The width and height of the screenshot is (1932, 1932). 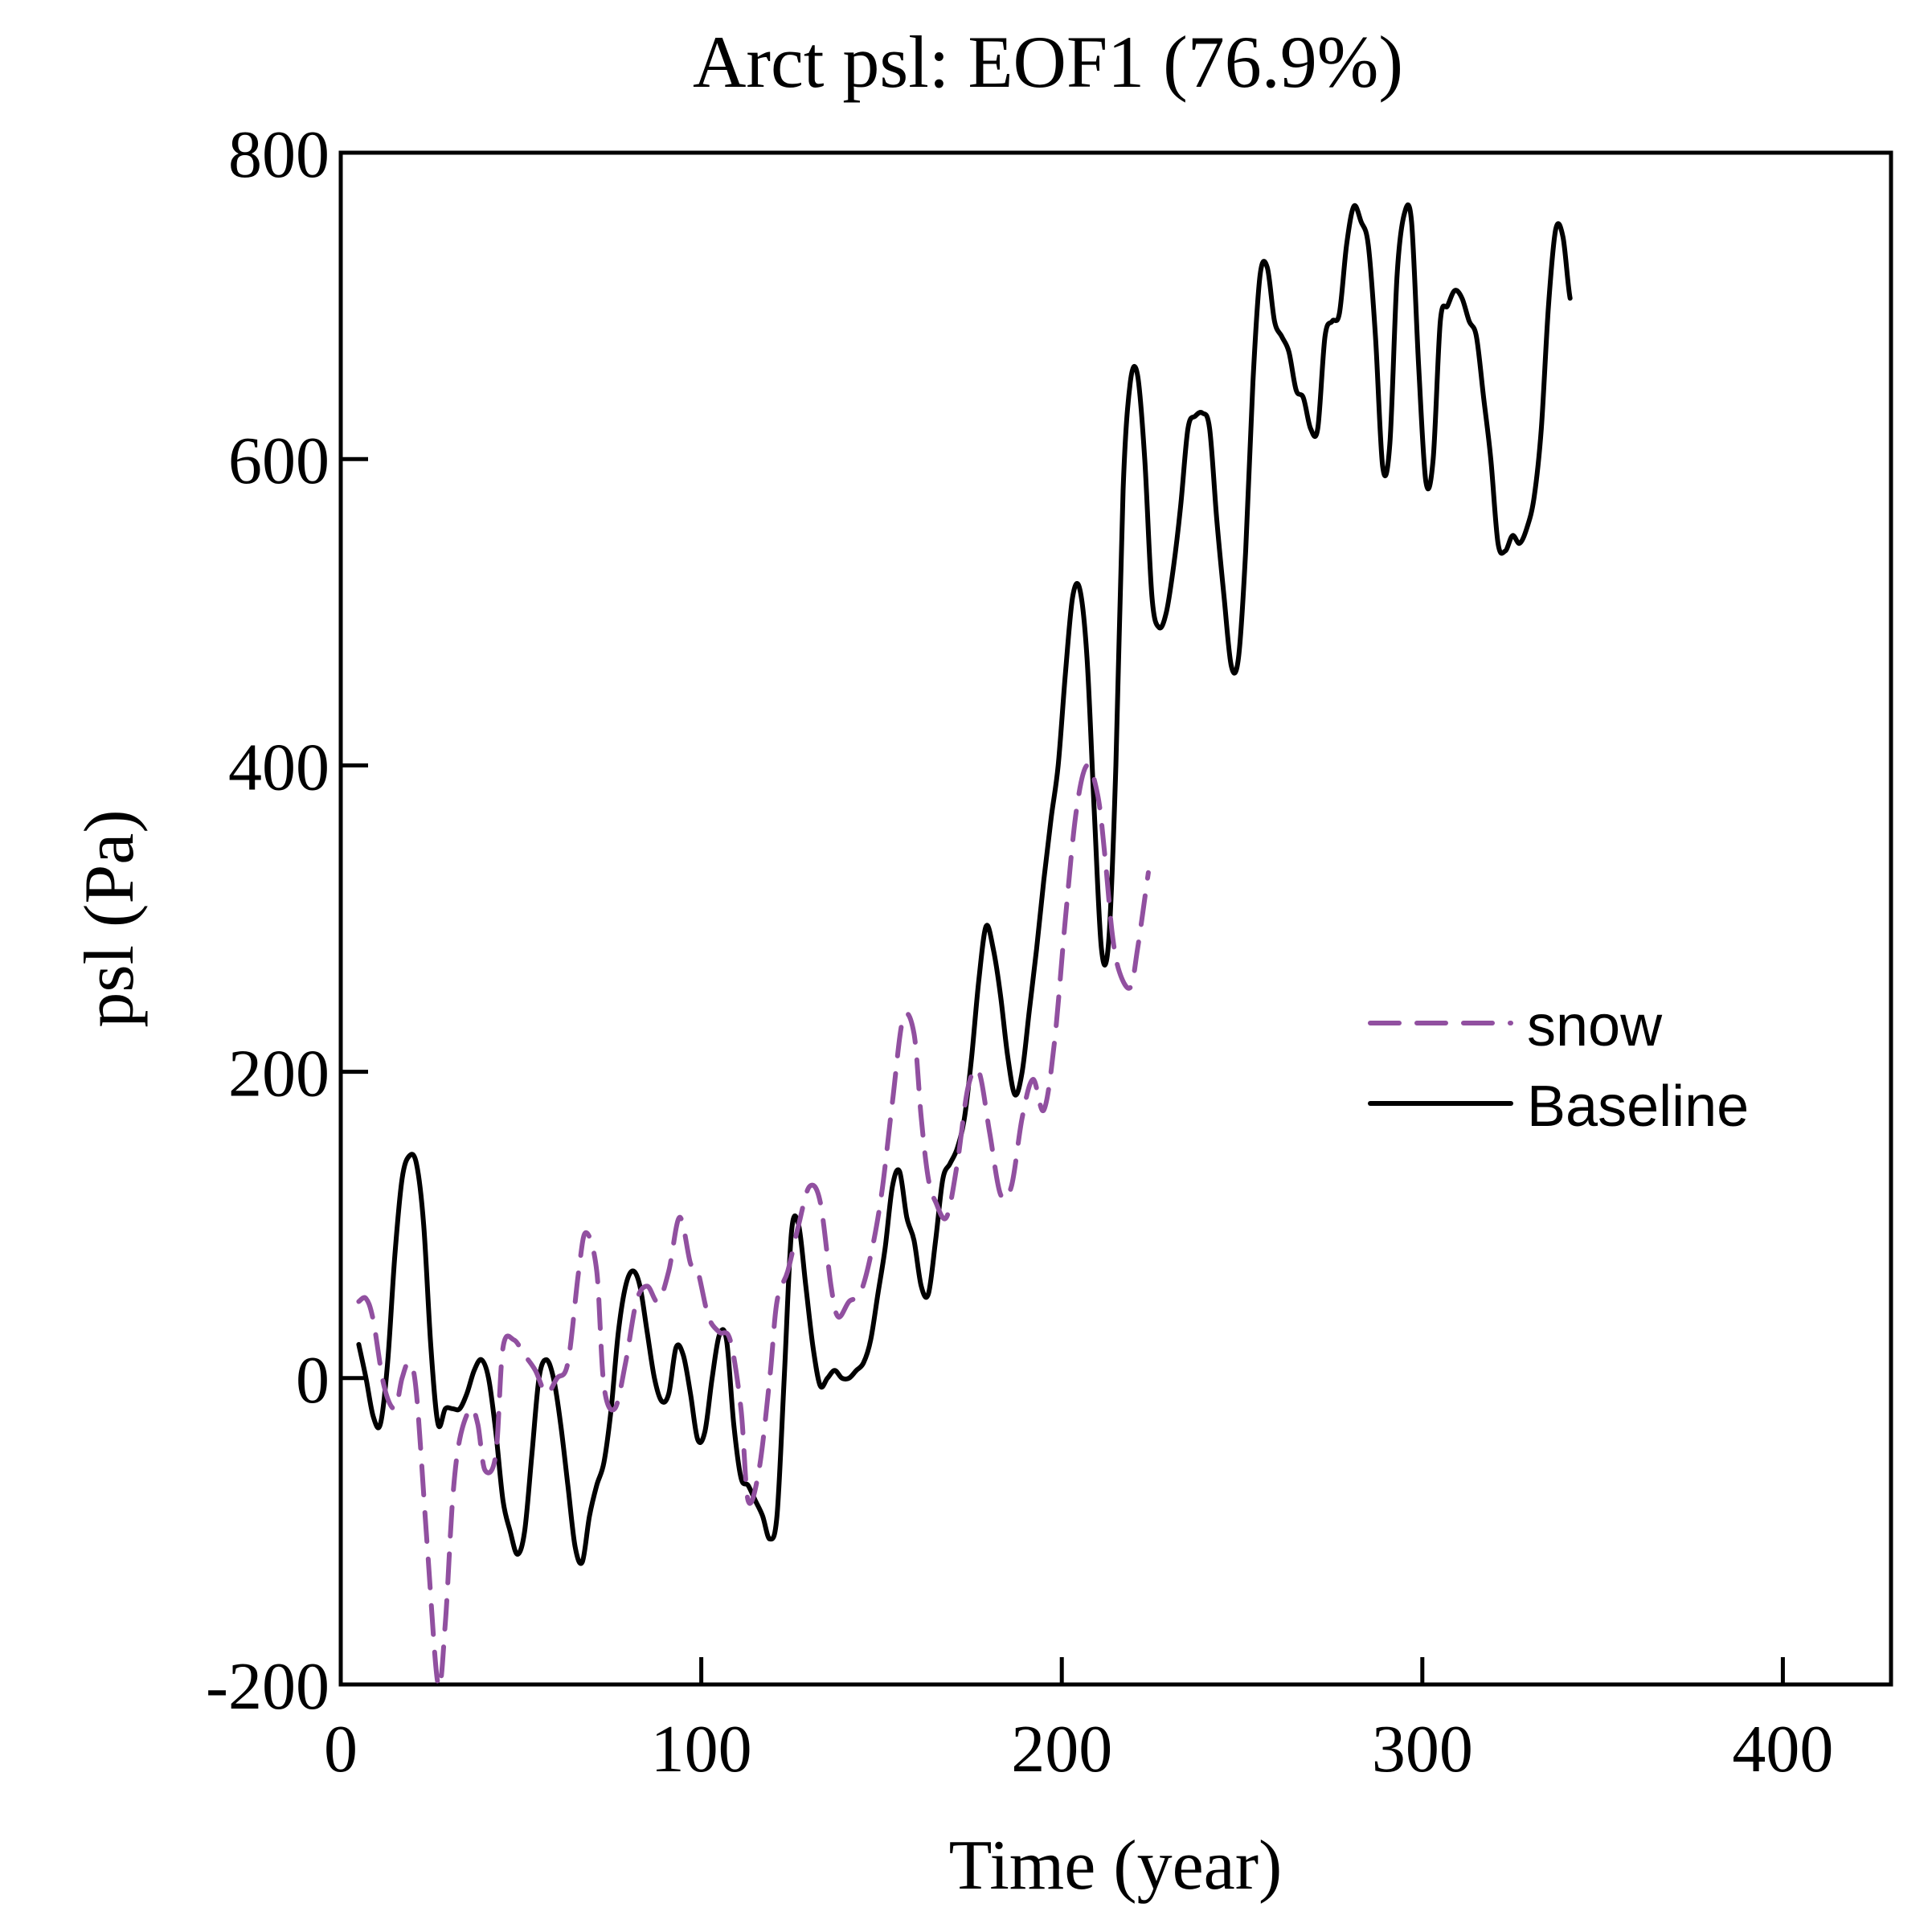 I want to click on y-tick-label: 400, so click(x=279, y=767).